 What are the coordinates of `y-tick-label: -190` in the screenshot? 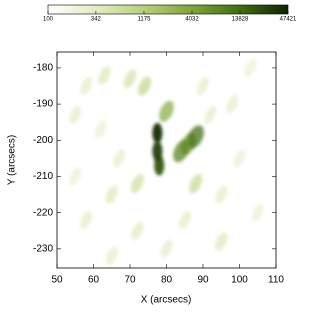 It's located at (43, 104).